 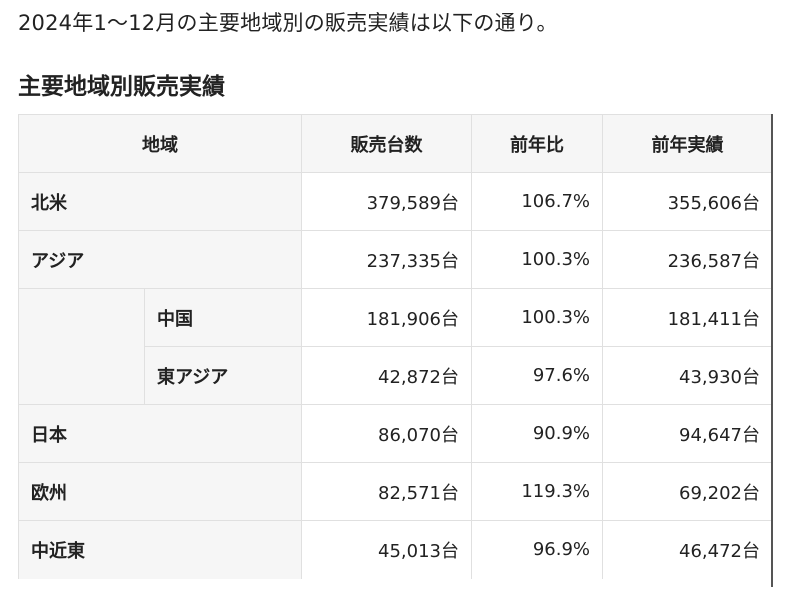 I want to click on table-row: 日本 86,070台 90.9% 94,647台, so click(x=395, y=433).